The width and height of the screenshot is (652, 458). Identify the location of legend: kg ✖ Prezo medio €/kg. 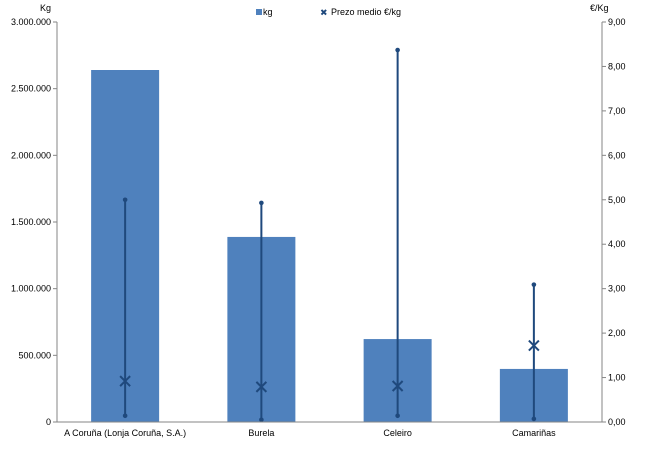
(328, 12).